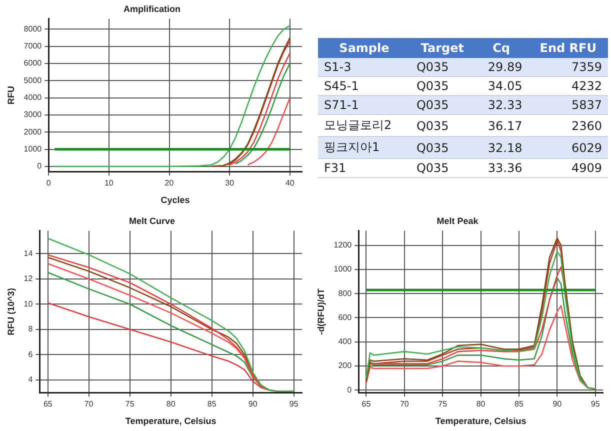 This screenshot has width=611, height=431. I want to click on x-tick-label: 10, so click(109, 183).